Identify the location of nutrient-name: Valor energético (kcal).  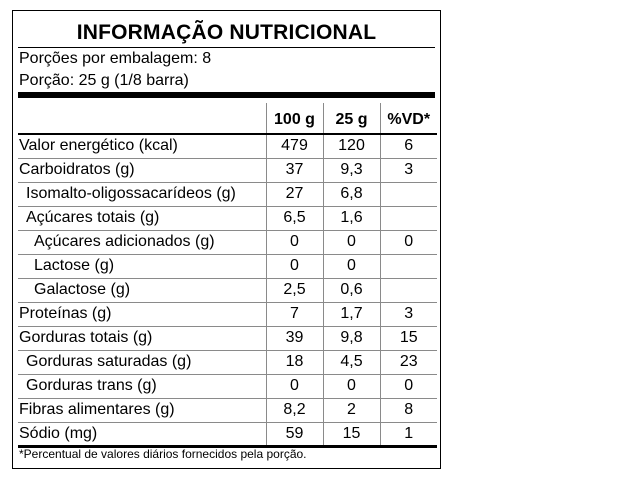
(98, 146).